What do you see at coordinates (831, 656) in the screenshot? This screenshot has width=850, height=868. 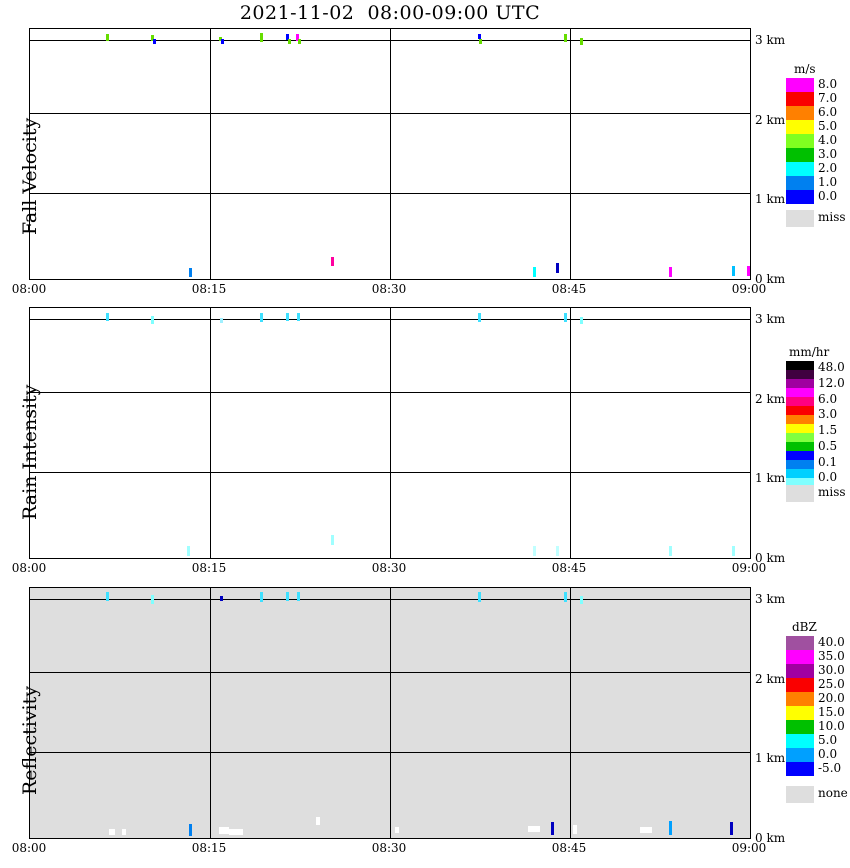 I see `colorbar-tick-label: 35.0` at bounding box center [831, 656].